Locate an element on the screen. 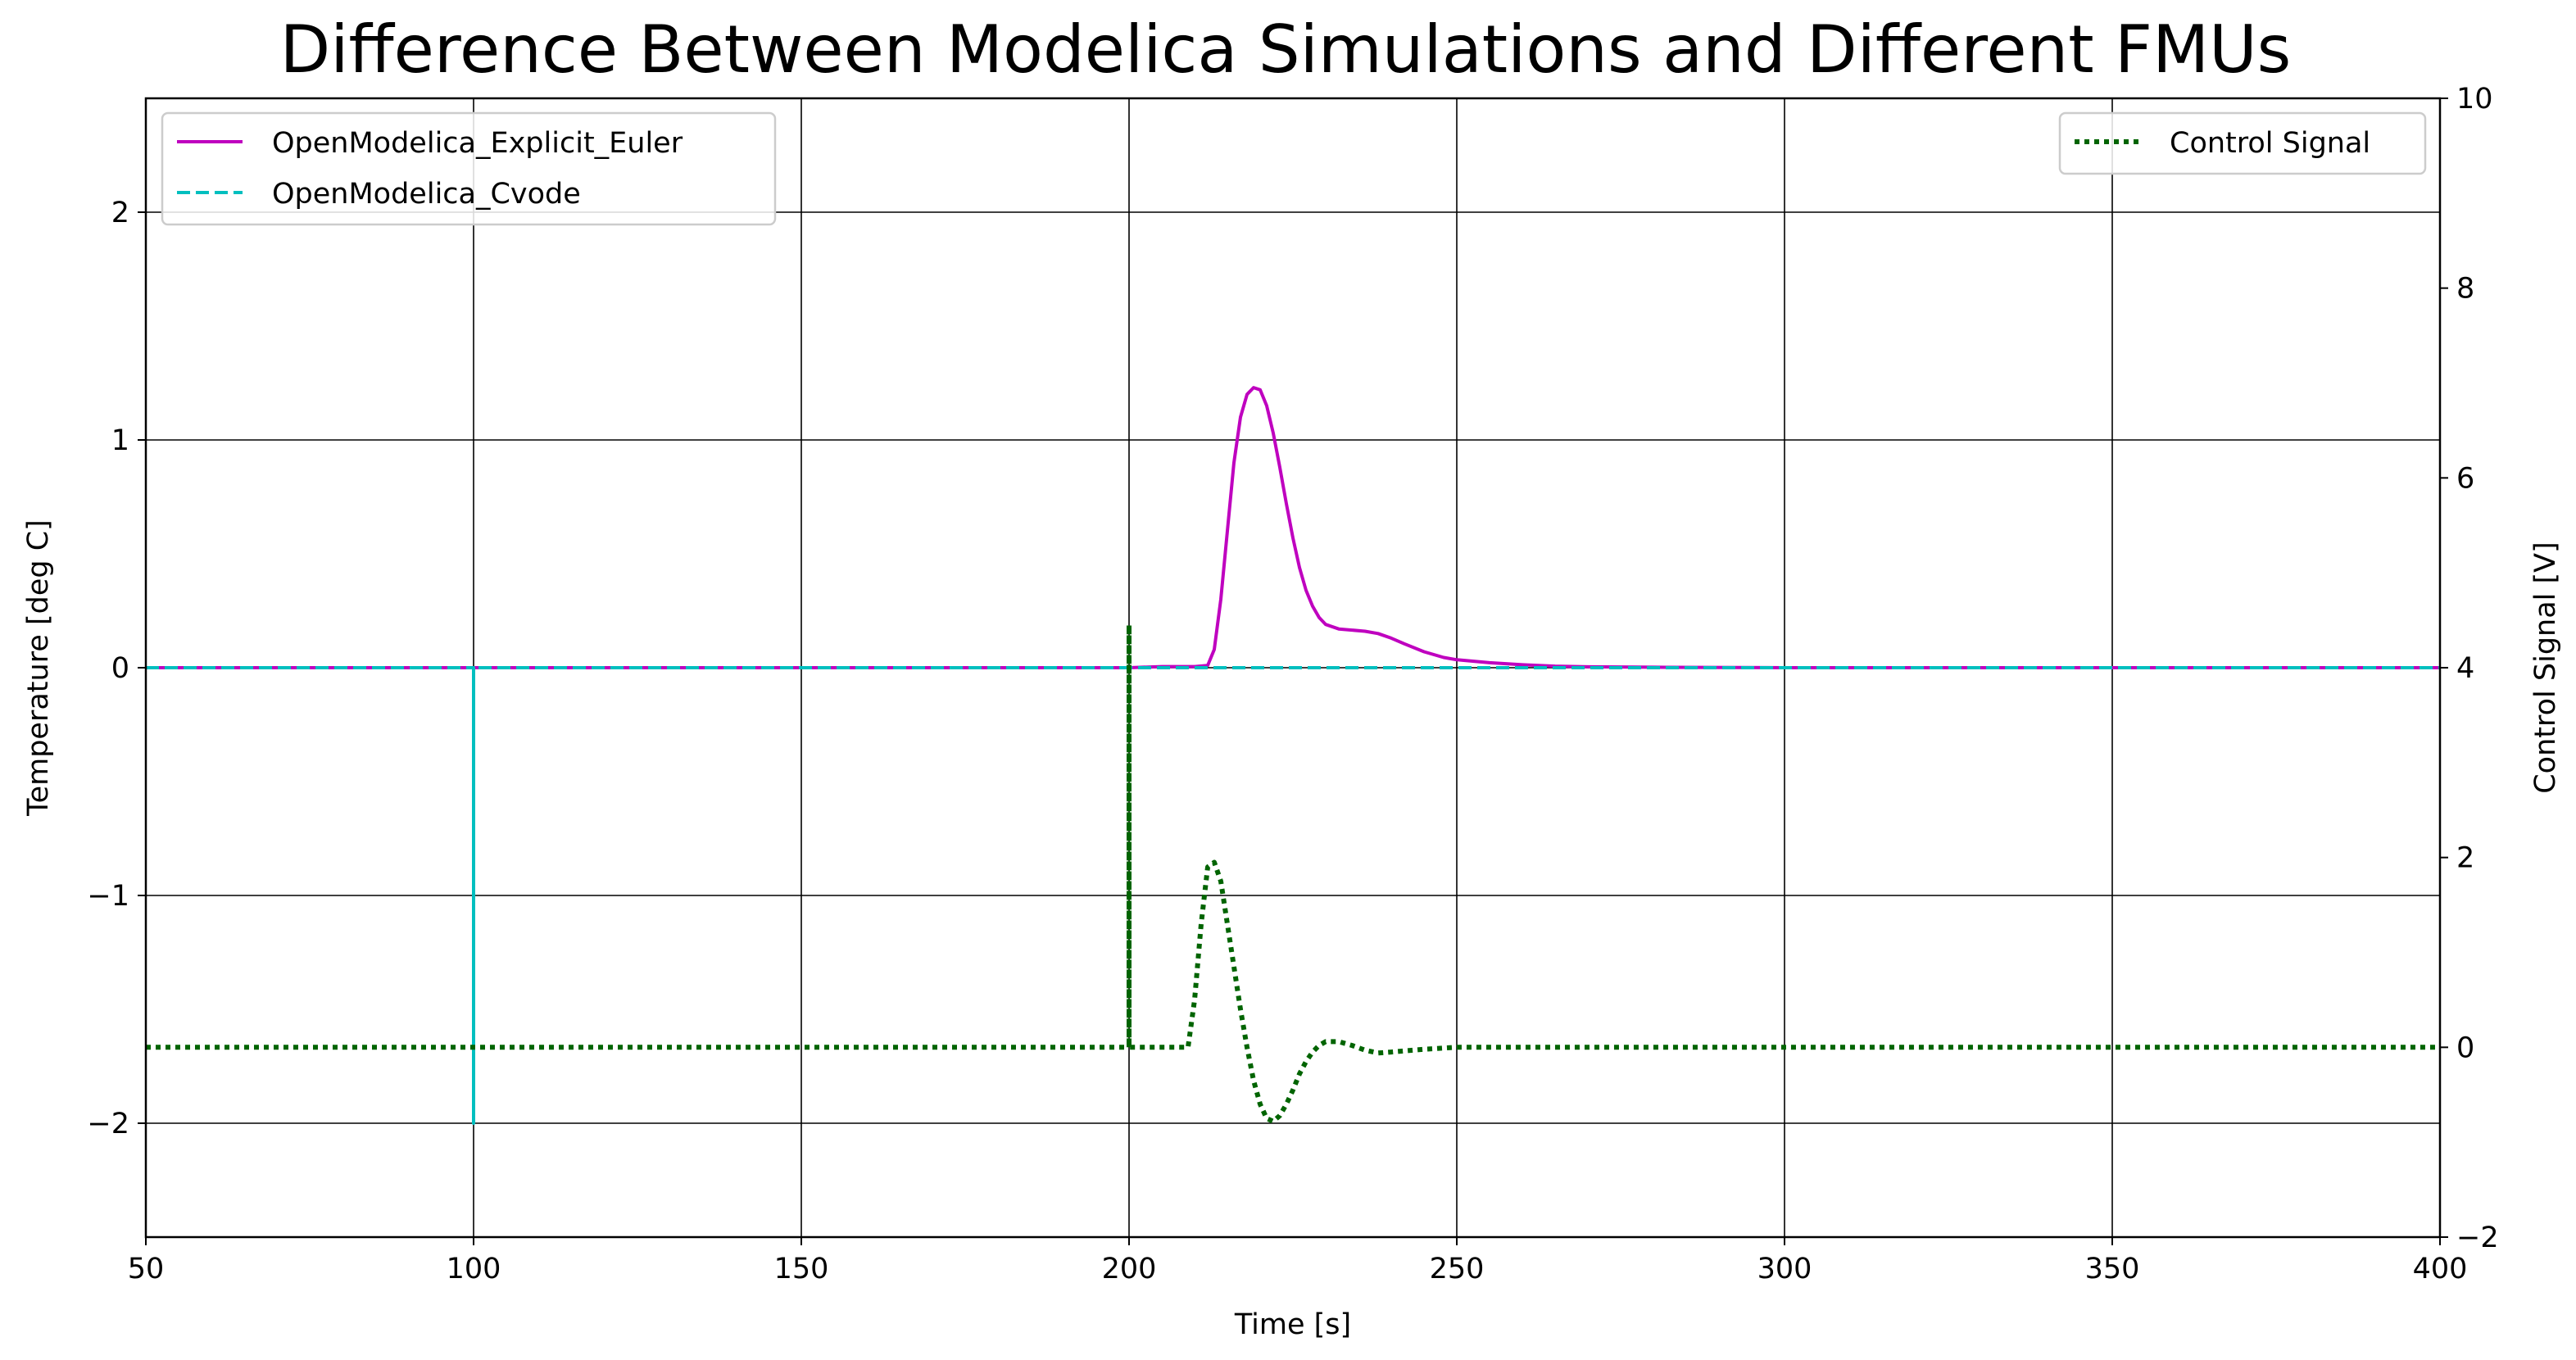  x-tick-label: 150 is located at coordinates (801, 1269).